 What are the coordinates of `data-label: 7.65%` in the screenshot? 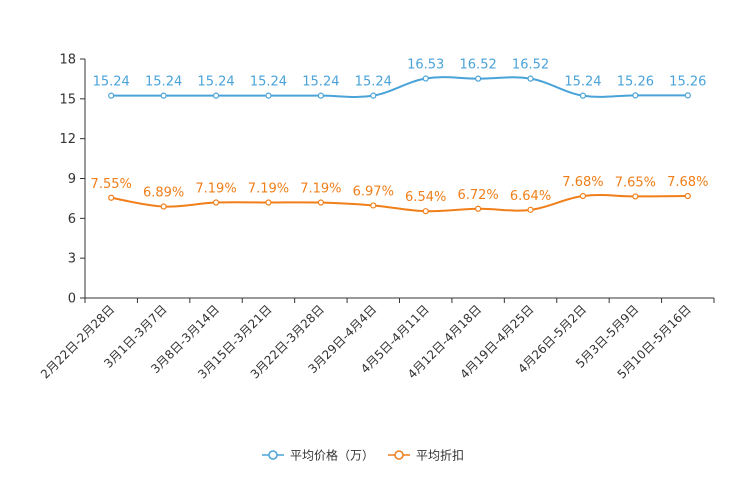 It's located at (635, 182).